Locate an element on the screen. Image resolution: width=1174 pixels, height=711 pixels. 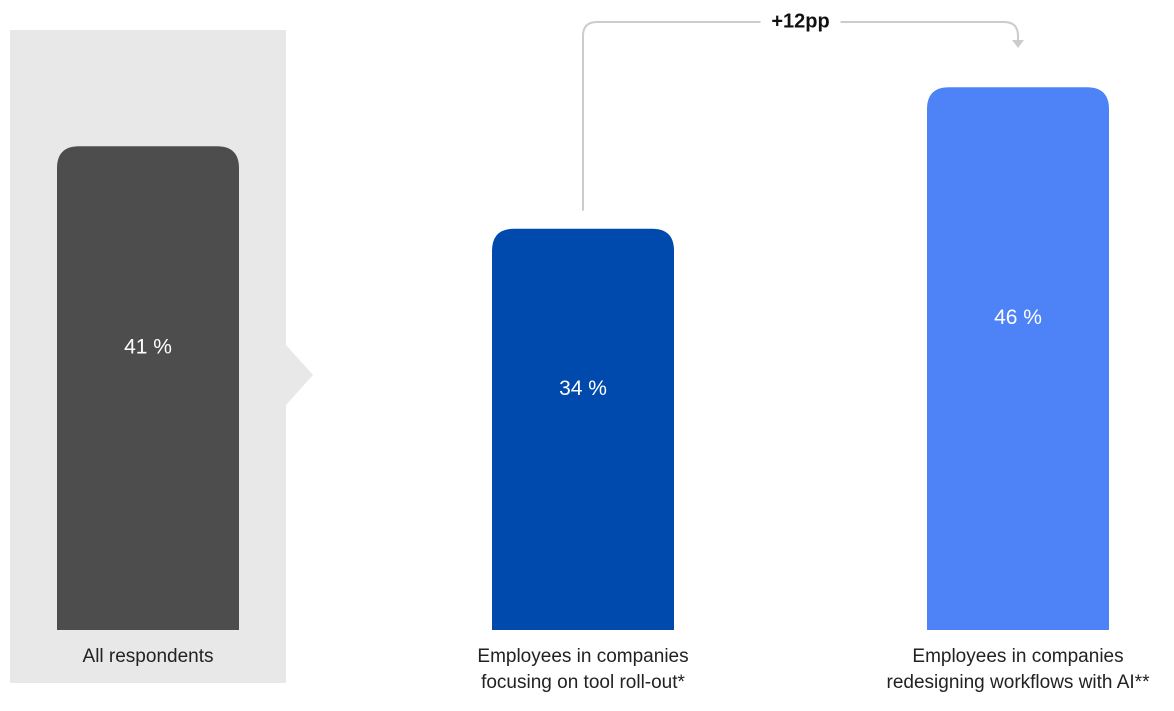
category-label-line: All respondents is located at coordinates (148, 656).